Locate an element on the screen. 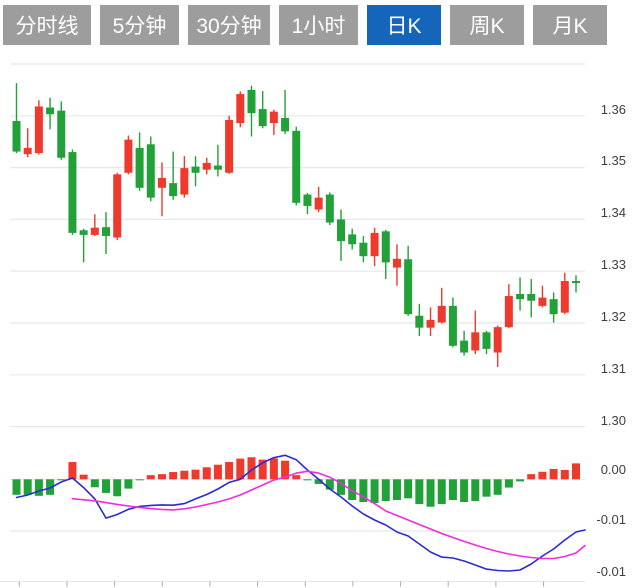 Image resolution: width=637 pixels, height=588 pixels. tab-5min: 5分钟 is located at coordinates (139, 25).